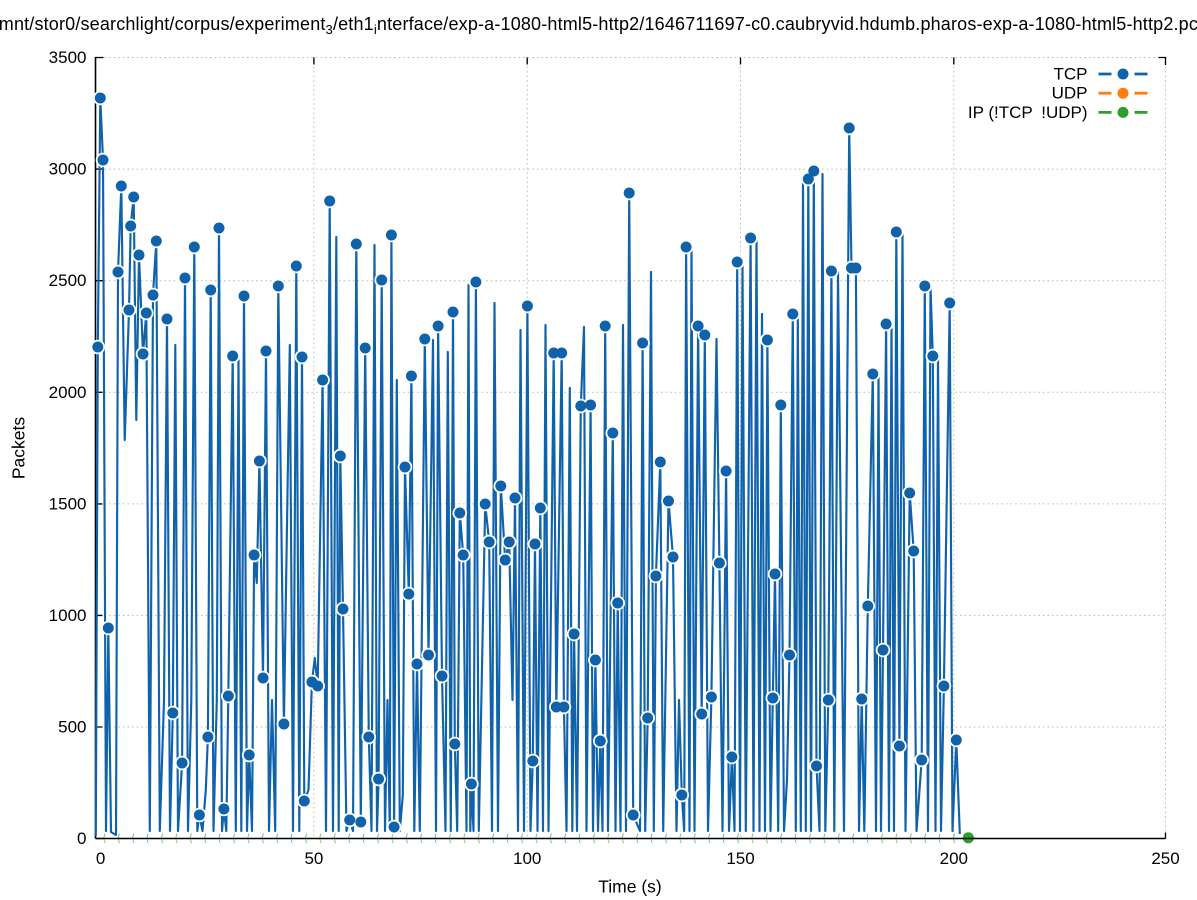 The height and width of the screenshot is (900, 1197). What do you see at coordinates (68, 503) in the screenshot?
I see `svg-text: 1500` at bounding box center [68, 503].